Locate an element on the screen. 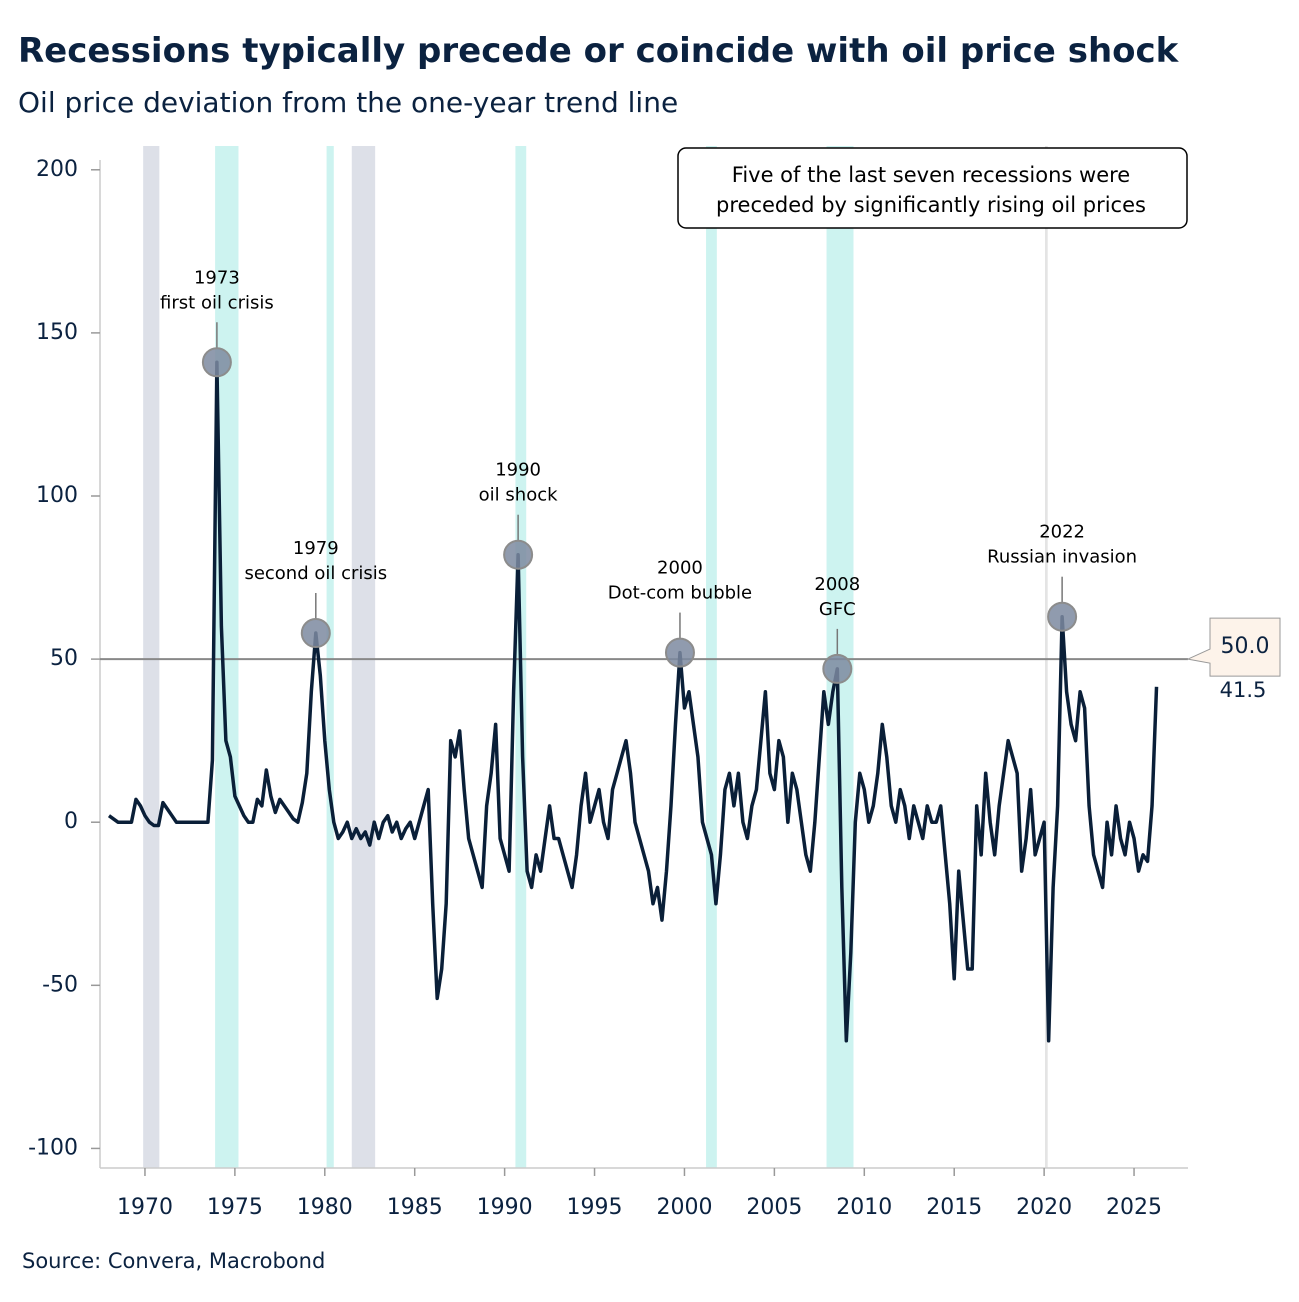  callout-box is located at coordinates (1233, 647).